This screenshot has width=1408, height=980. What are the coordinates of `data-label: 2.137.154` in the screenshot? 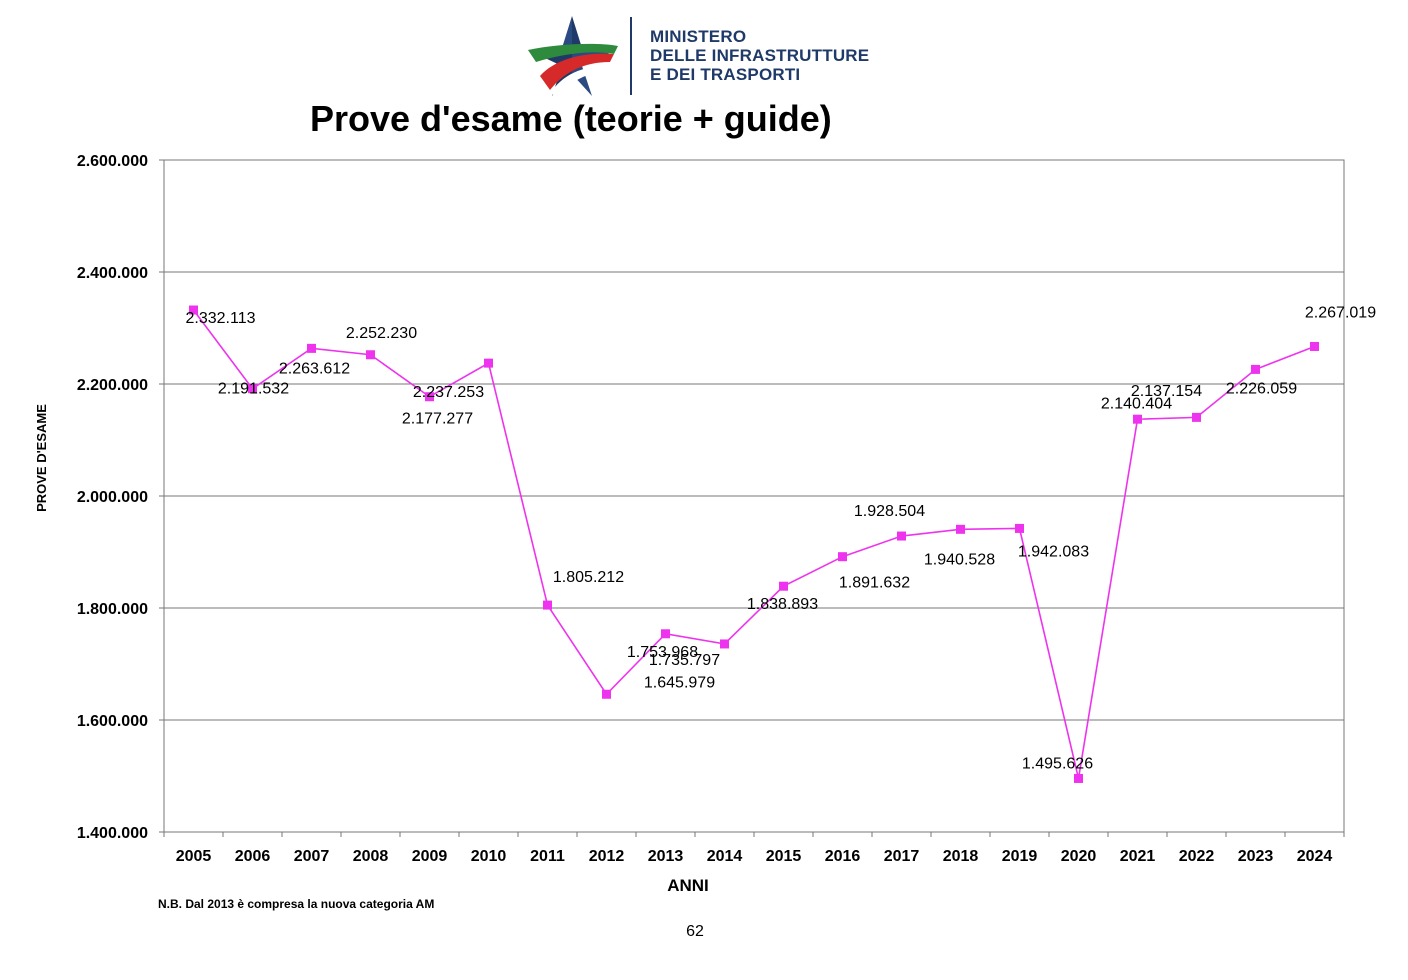 It's located at (1166, 391).